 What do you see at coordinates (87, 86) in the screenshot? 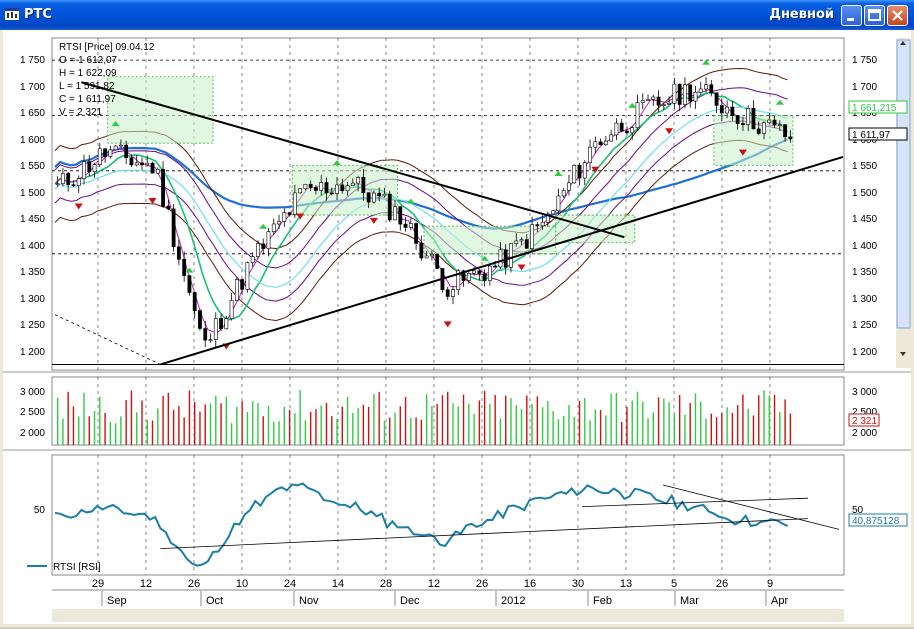
I see `legend-line: L = 1 591,82` at bounding box center [87, 86].